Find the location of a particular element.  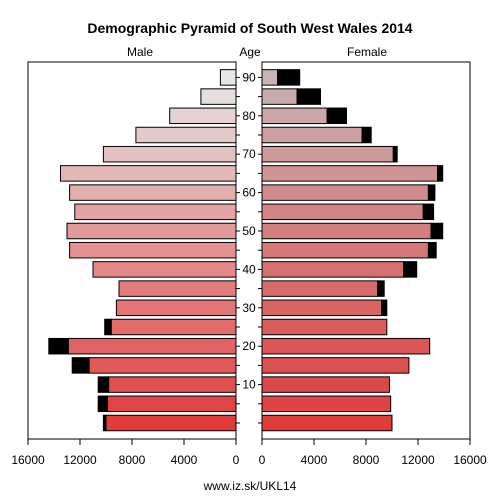

age-tick-label: 50 is located at coordinates (249, 231).